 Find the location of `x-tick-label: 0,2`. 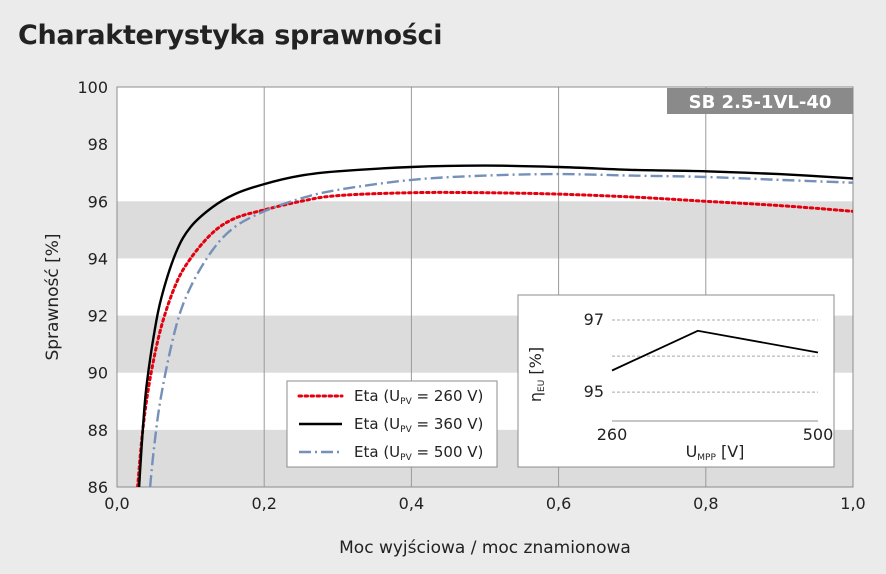

x-tick-label: 0,2 is located at coordinates (263, 503).